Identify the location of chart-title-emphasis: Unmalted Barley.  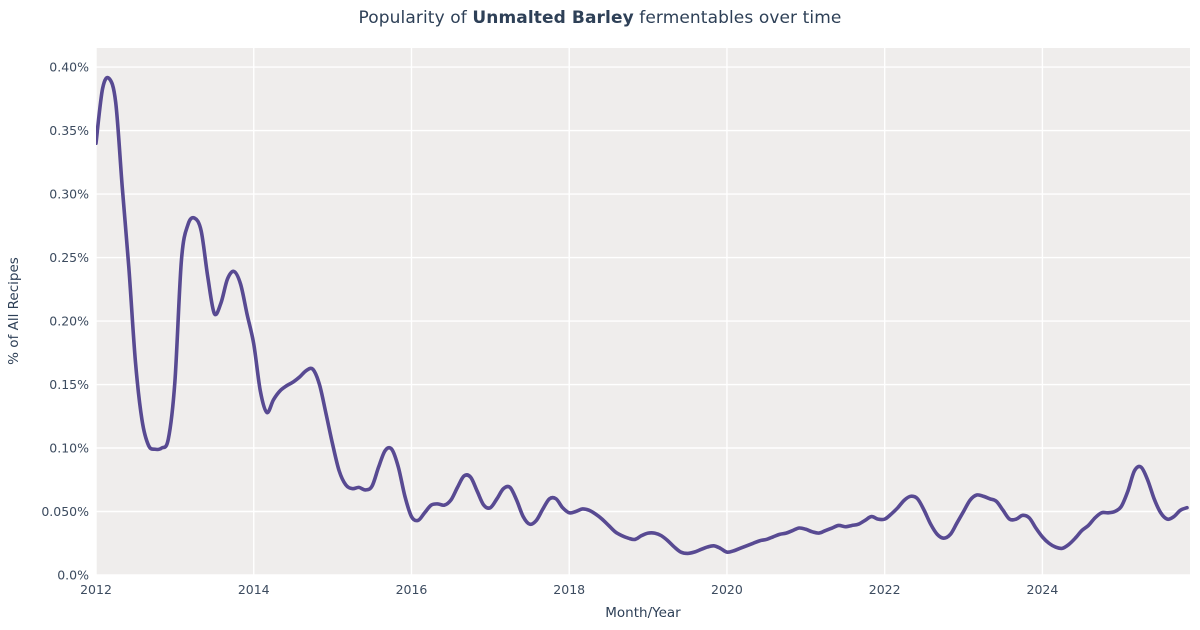
(553, 18).